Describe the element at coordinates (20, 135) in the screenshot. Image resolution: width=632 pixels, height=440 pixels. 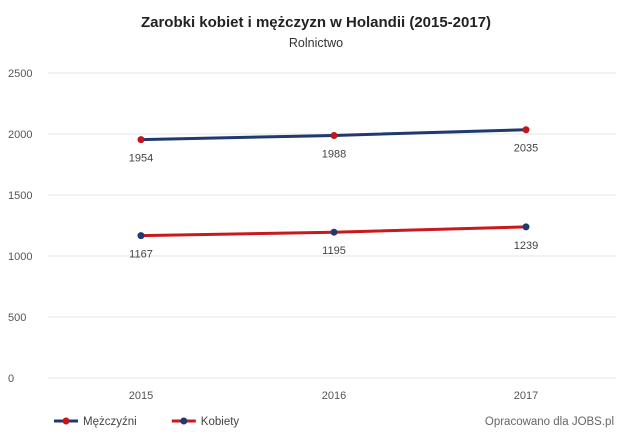
I see `y-tick-label: 2000` at that location.